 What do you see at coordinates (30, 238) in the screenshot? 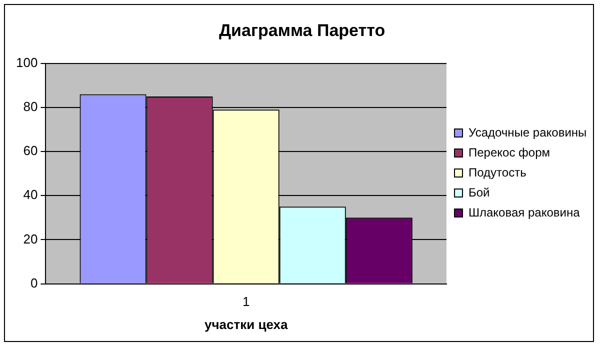
I see `y-tick-label: 20` at bounding box center [30, 238].